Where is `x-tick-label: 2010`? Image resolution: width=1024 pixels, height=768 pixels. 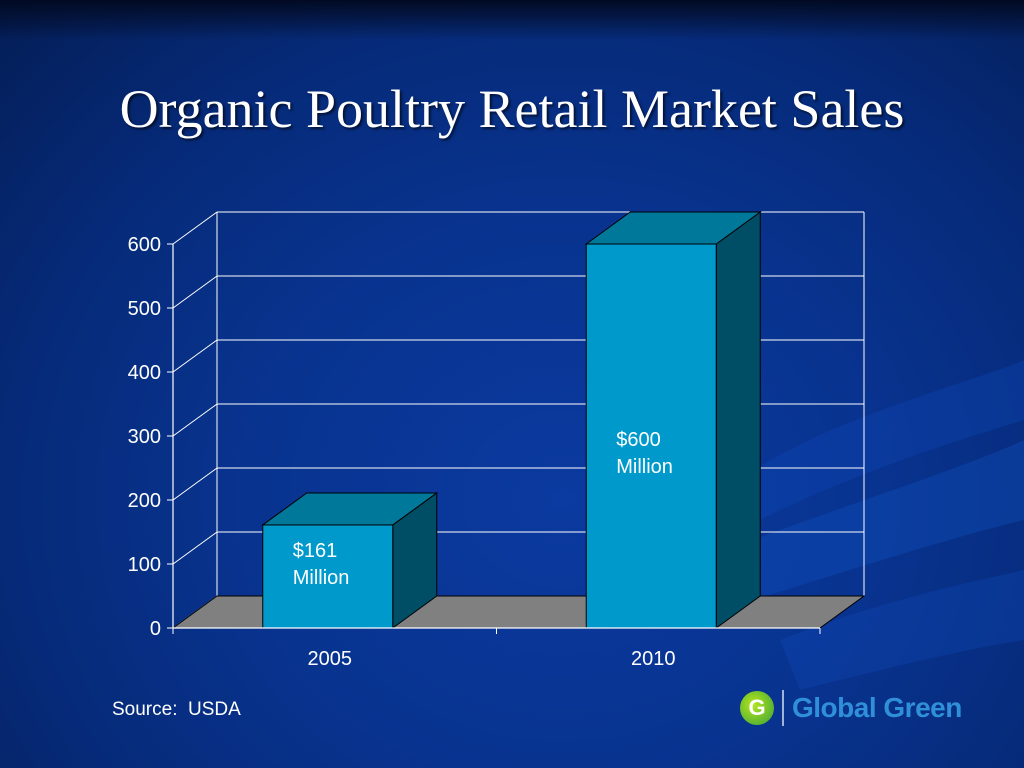 x-tick-label: 2010 is located at coordinates (653, 659).